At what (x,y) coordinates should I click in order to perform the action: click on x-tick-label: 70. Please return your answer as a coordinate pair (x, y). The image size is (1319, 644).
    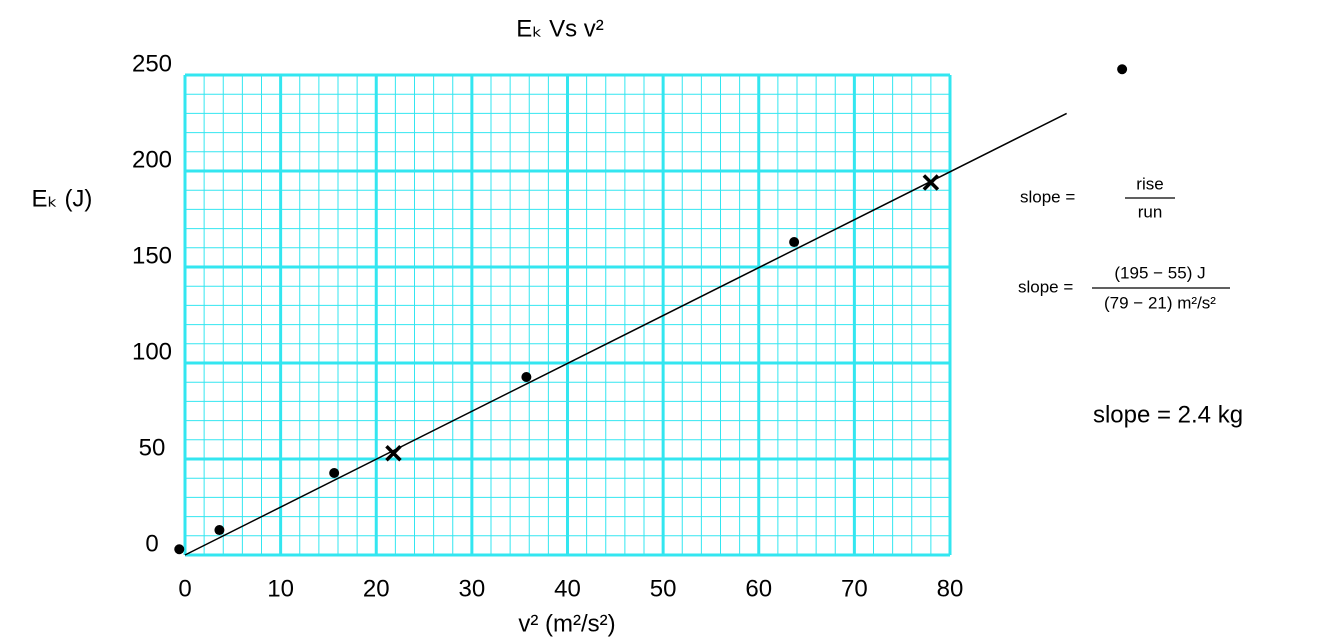
    Looking at the image, I should click on (854, 588).